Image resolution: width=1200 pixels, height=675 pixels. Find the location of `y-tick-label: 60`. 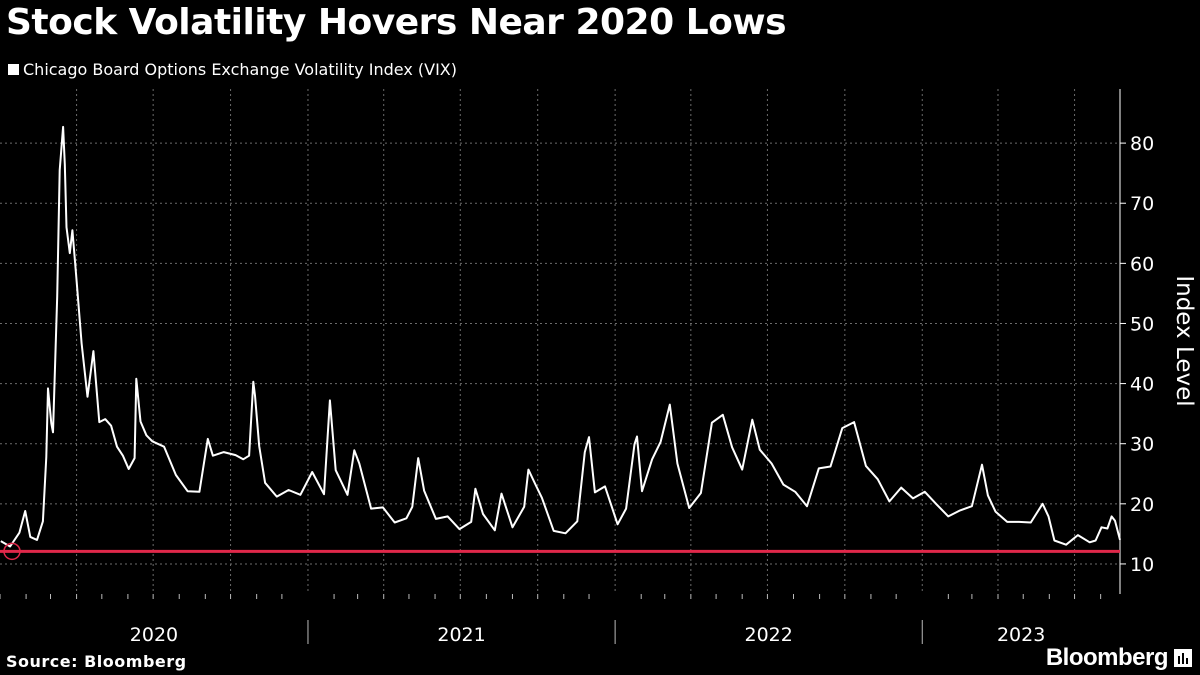

y-tick-label: 60 is located at coordinates (1142, 264).